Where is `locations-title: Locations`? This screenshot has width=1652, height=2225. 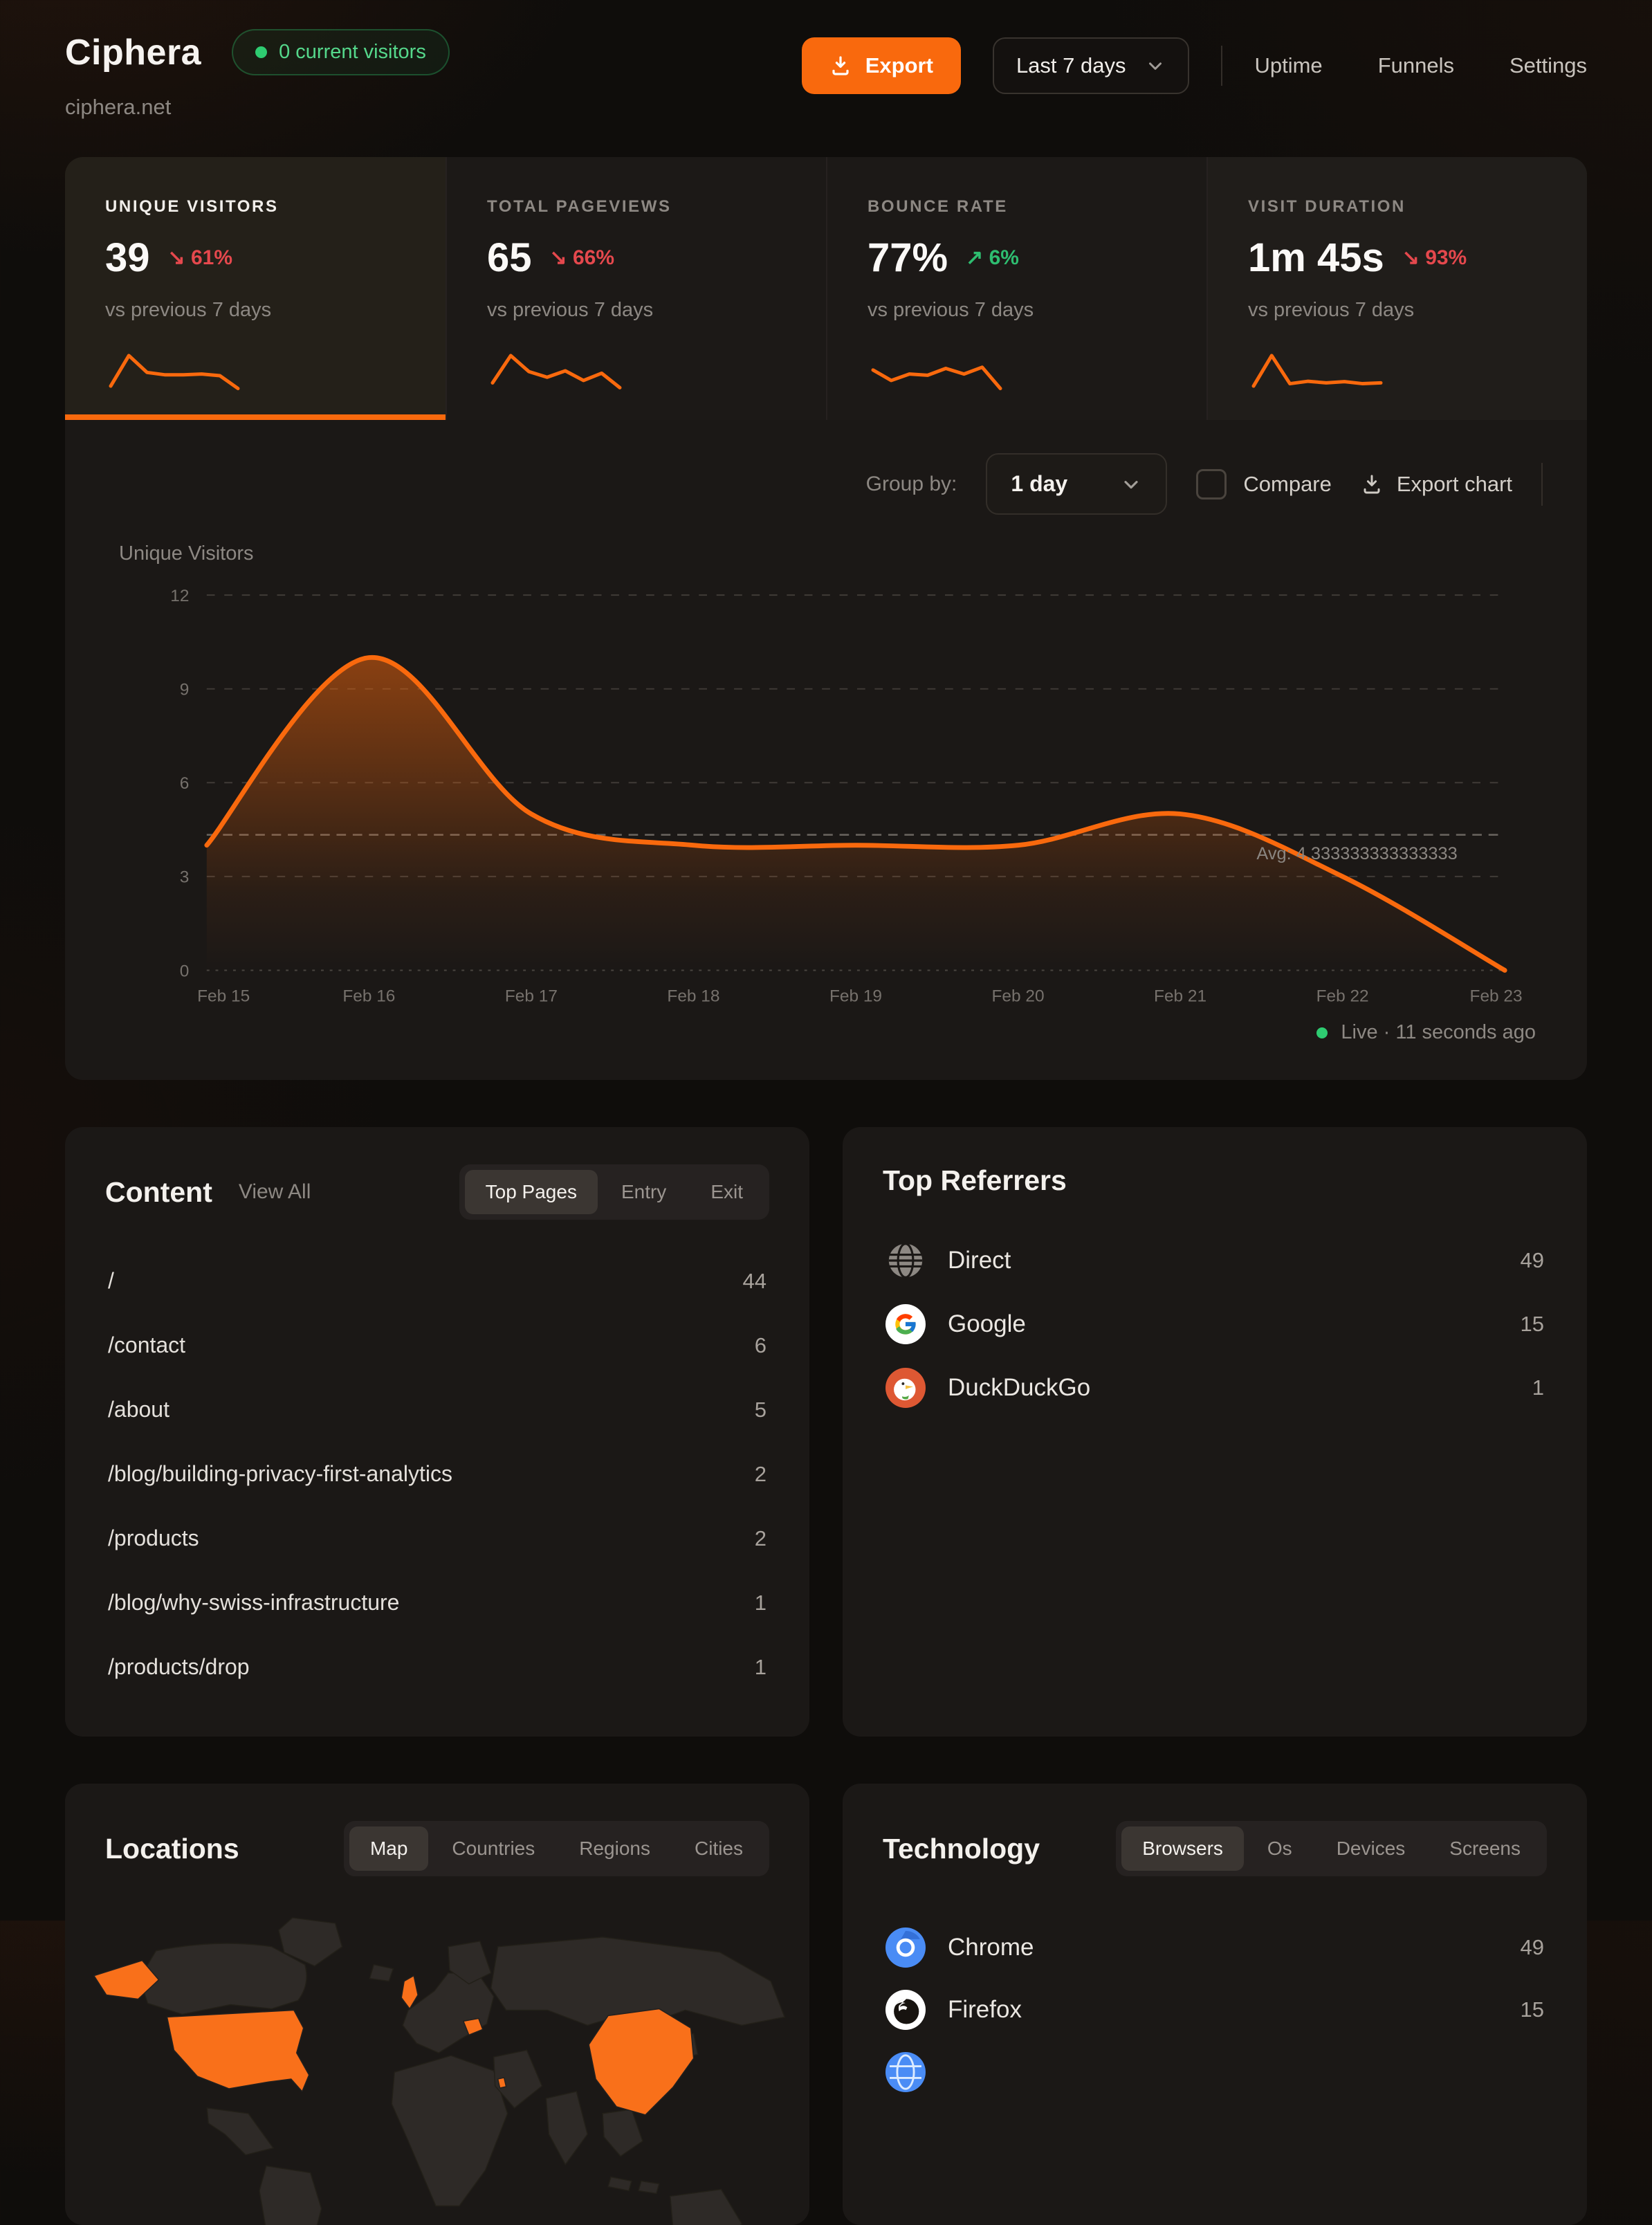 locations-title: Locations is located at coordinates (172, 1848).